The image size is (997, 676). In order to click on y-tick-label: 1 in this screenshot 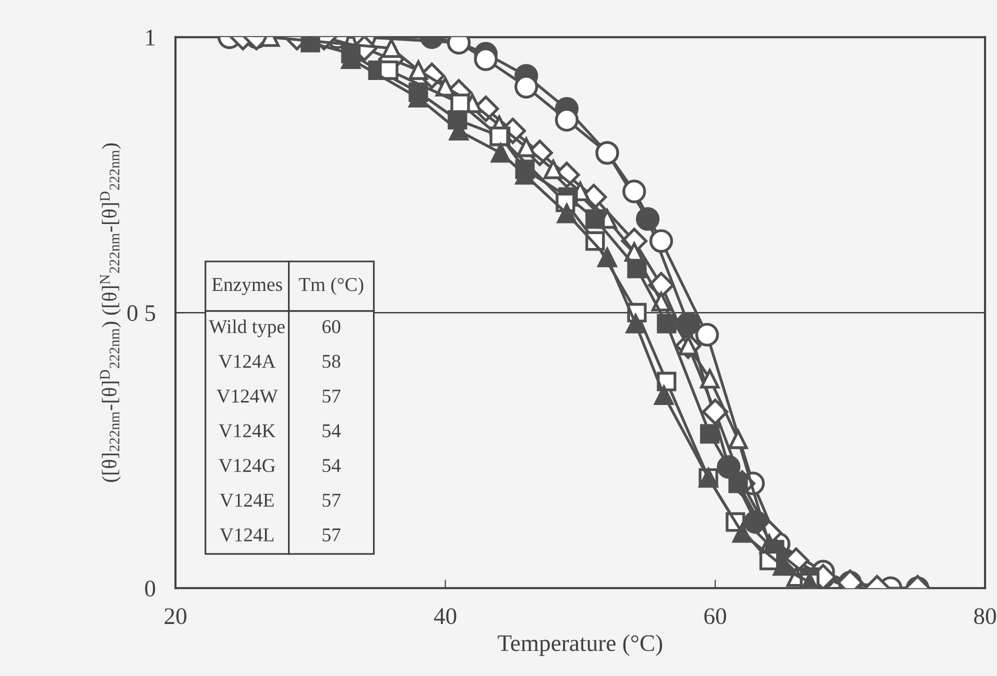, I will do `click(150, 38)`.